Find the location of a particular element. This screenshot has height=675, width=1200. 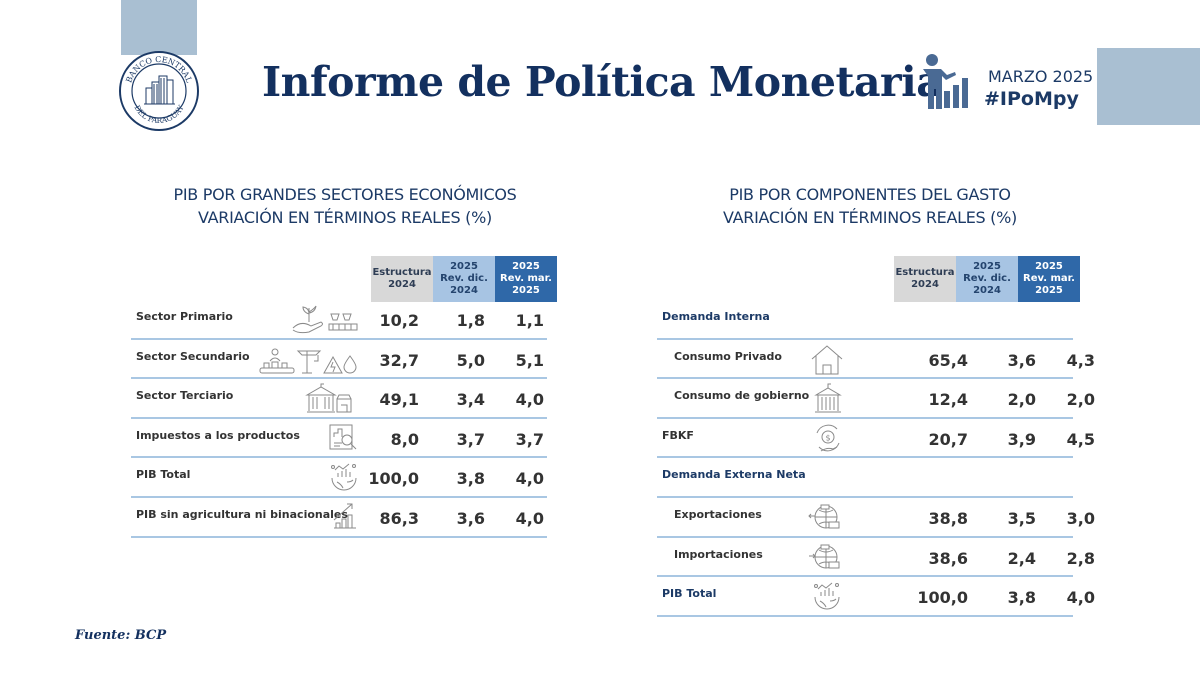

table-row: Importaciones 38,6 2,4 2,8 is located at coordinates (876, 558).